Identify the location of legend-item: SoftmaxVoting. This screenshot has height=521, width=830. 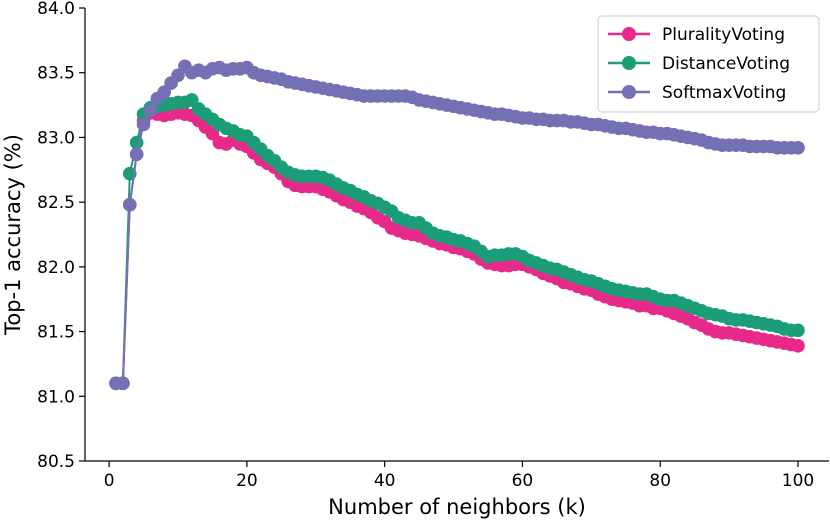
(697, 93).